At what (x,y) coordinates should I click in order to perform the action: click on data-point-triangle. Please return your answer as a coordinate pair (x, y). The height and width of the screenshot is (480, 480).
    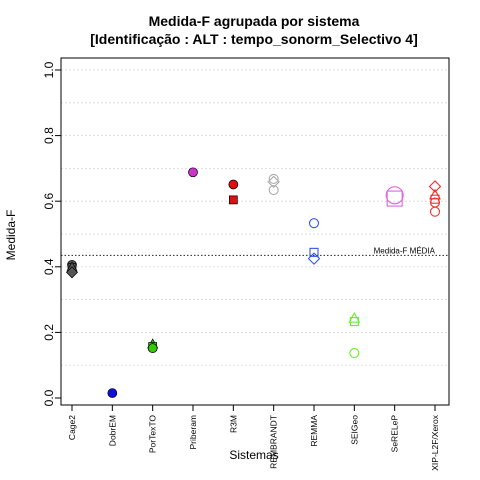
    Looking at the image, I should click on (435, 194).